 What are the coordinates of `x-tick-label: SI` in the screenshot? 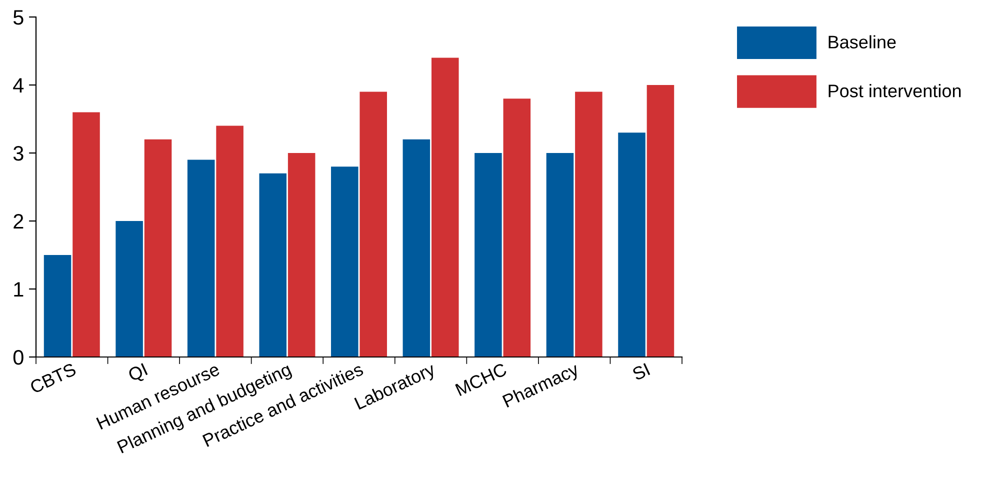 It's located at (641, 371).